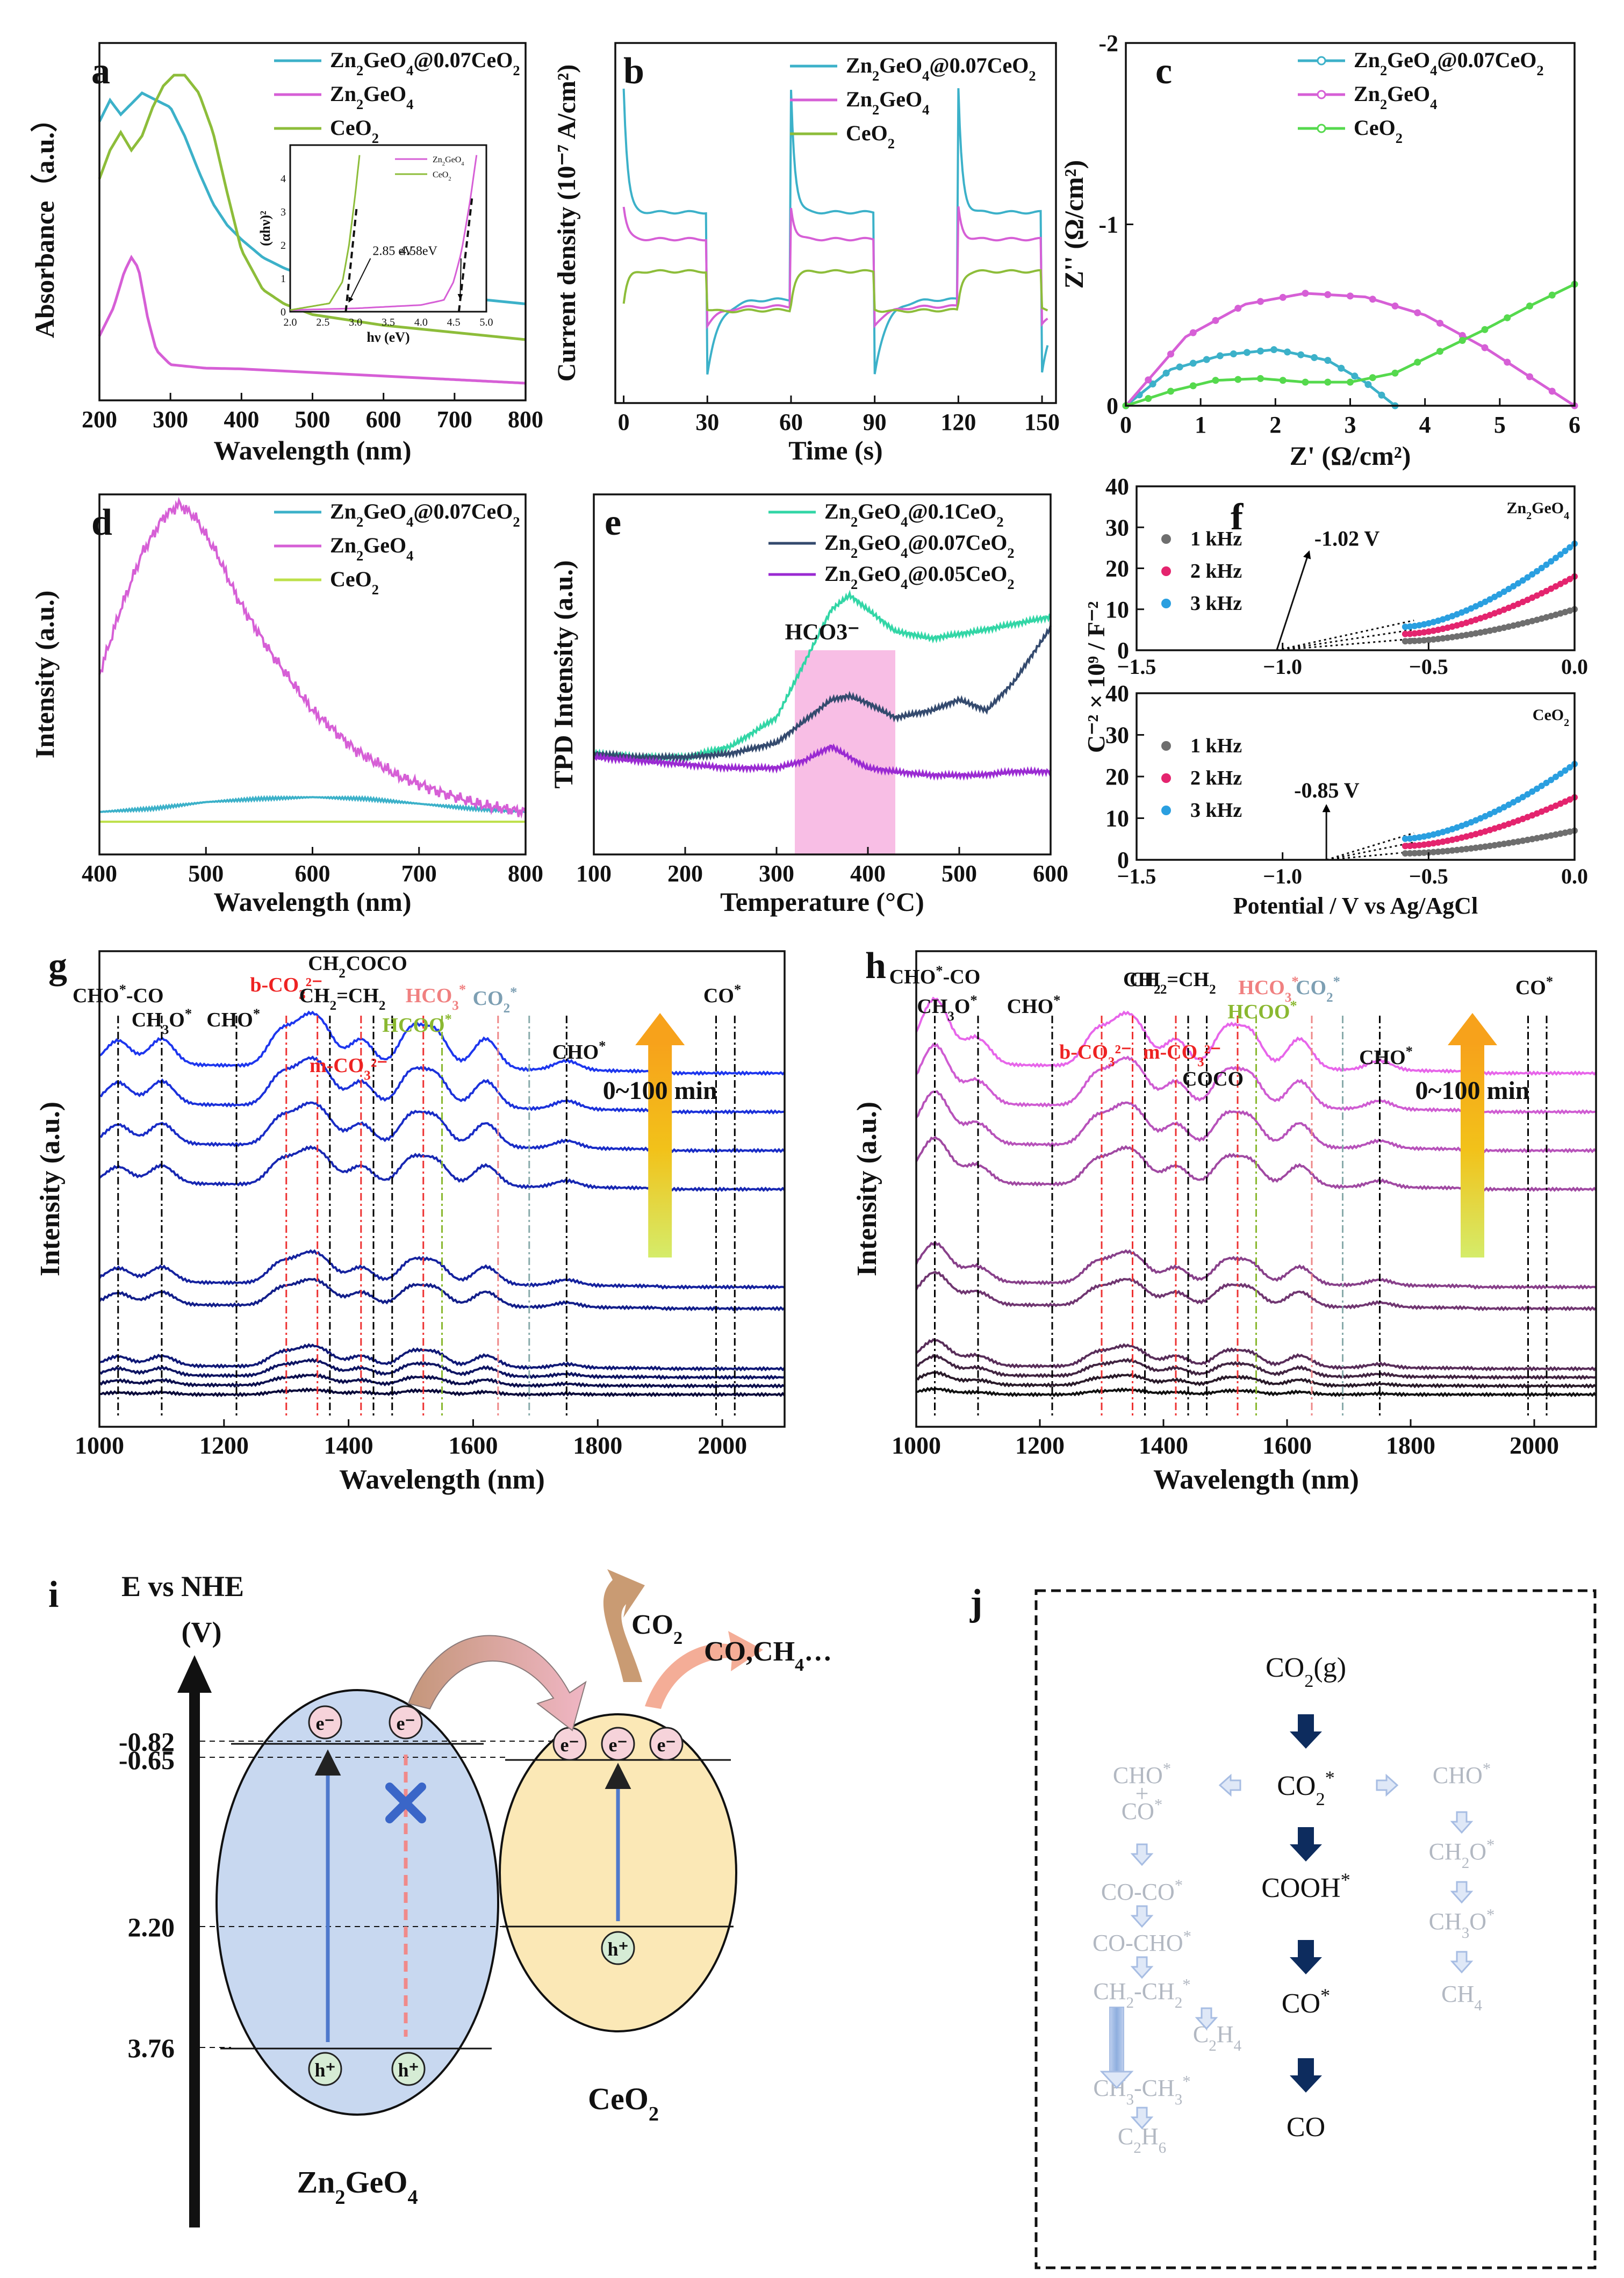  What do you see at coordinates (822, 674) in the screenshot?
I see `plot-frame` at bounding box center [822, 674].